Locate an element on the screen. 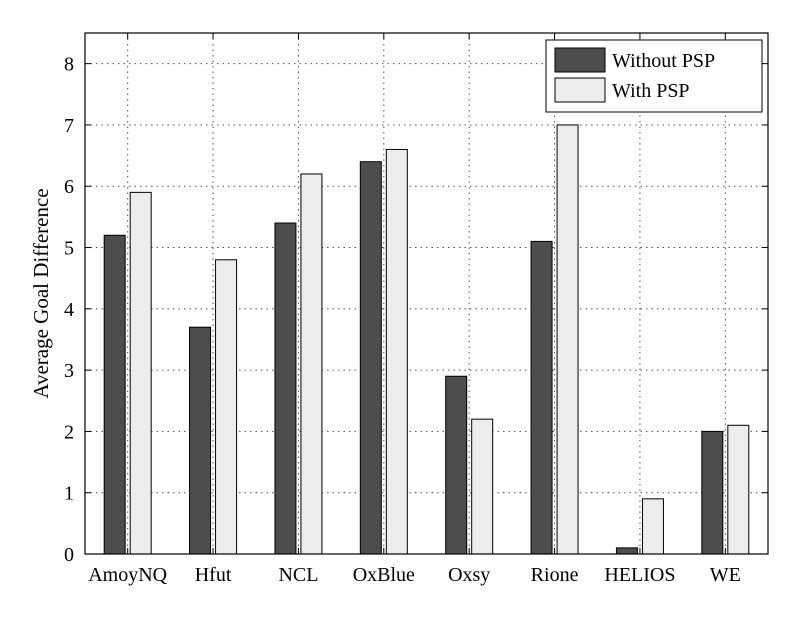 Image resolution: width=798 pixels, height=622 pixels. x-tick-label-oxblue: OxBlue is located at coordinates (384, 575).